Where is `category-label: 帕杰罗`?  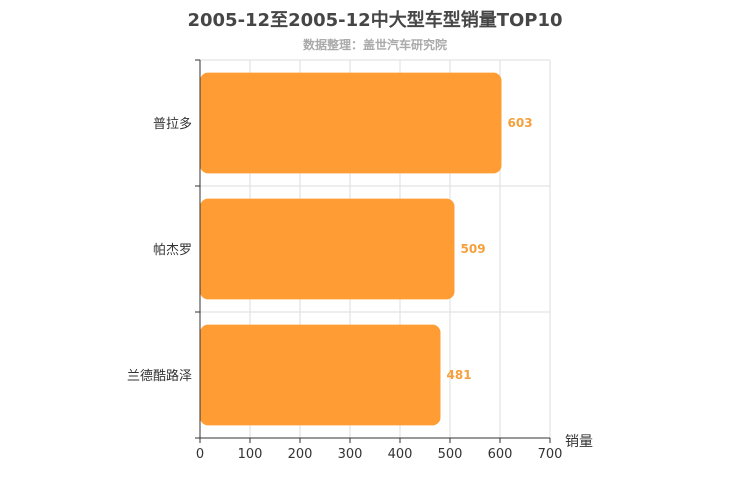
category-label: 帕杰罗 is located at coordinates (172, 250).